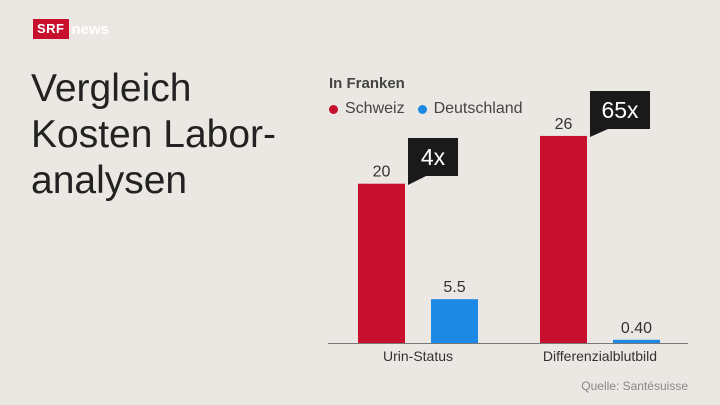 The width and height of the screenshot is (720, 405). Describe the element at coordinates (375, 108) in the screenshot. I see `legend-label-schweiz: Schweiz` at that location.